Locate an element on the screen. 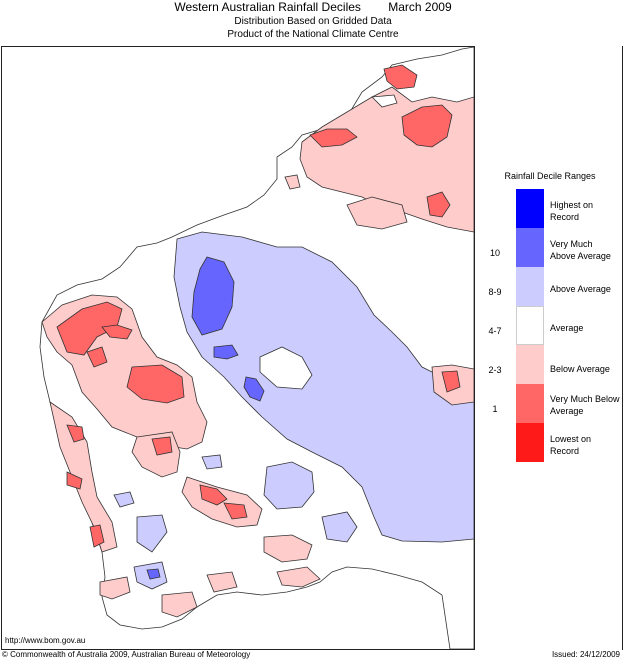  legend-range-average: 4-7 is located at coordinates (495, 331).